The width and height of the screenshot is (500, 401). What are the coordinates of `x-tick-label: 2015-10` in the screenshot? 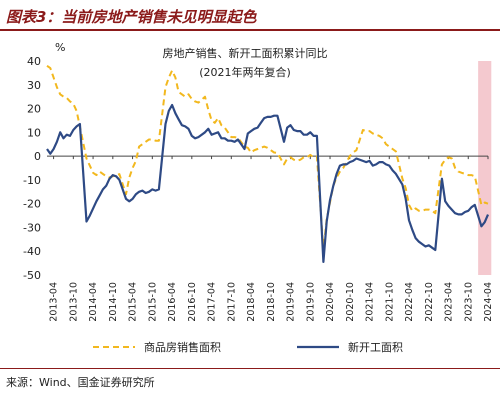 It's located at (152, 302).